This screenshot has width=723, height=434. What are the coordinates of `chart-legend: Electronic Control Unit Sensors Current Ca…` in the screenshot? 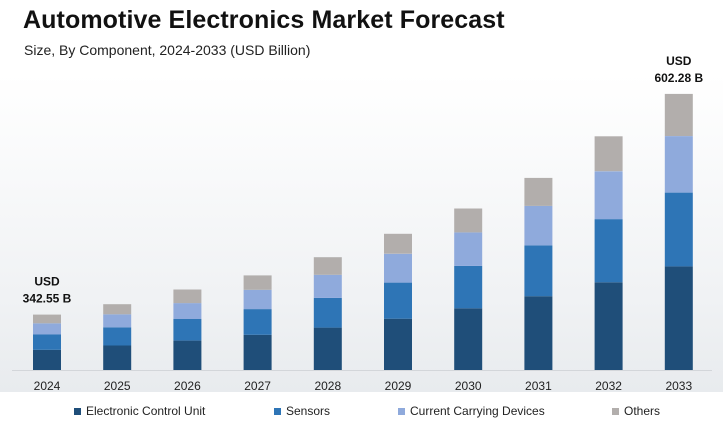 It's located at (361, 414).